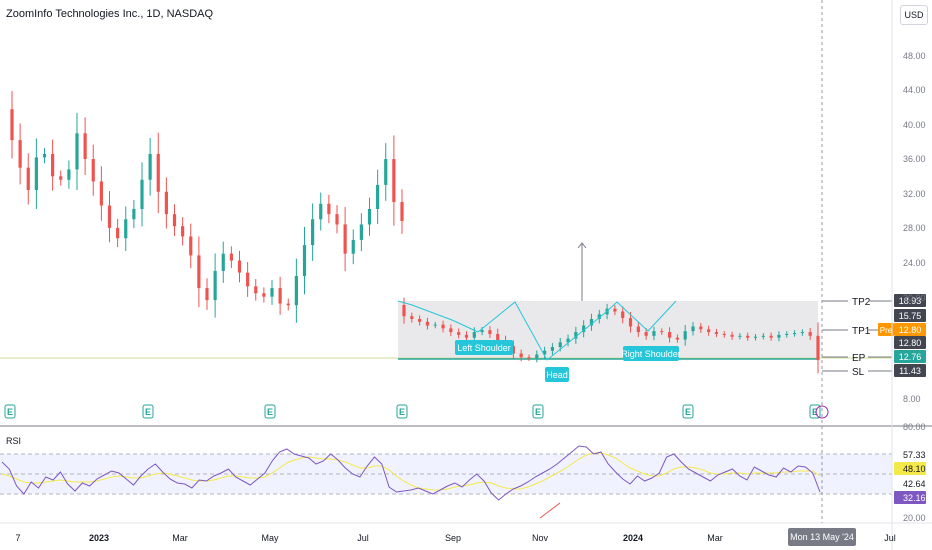 This screenshot has width=932, height=550. What do you see at coordinates (859, 358) in the screenshot?
I see `level-label: EP` at bounding box center [859, 358].